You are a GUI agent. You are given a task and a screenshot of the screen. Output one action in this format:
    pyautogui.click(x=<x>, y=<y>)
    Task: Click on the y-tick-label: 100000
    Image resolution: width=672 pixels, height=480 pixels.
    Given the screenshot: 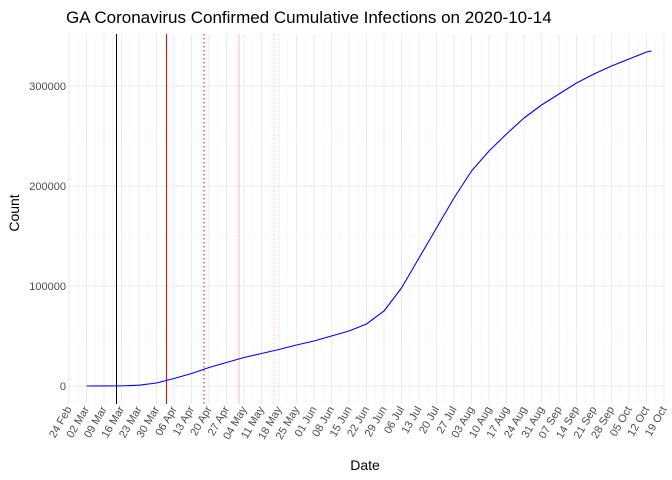 What is the action you would take?
    pyautogui.click(x=47, y=287)
    